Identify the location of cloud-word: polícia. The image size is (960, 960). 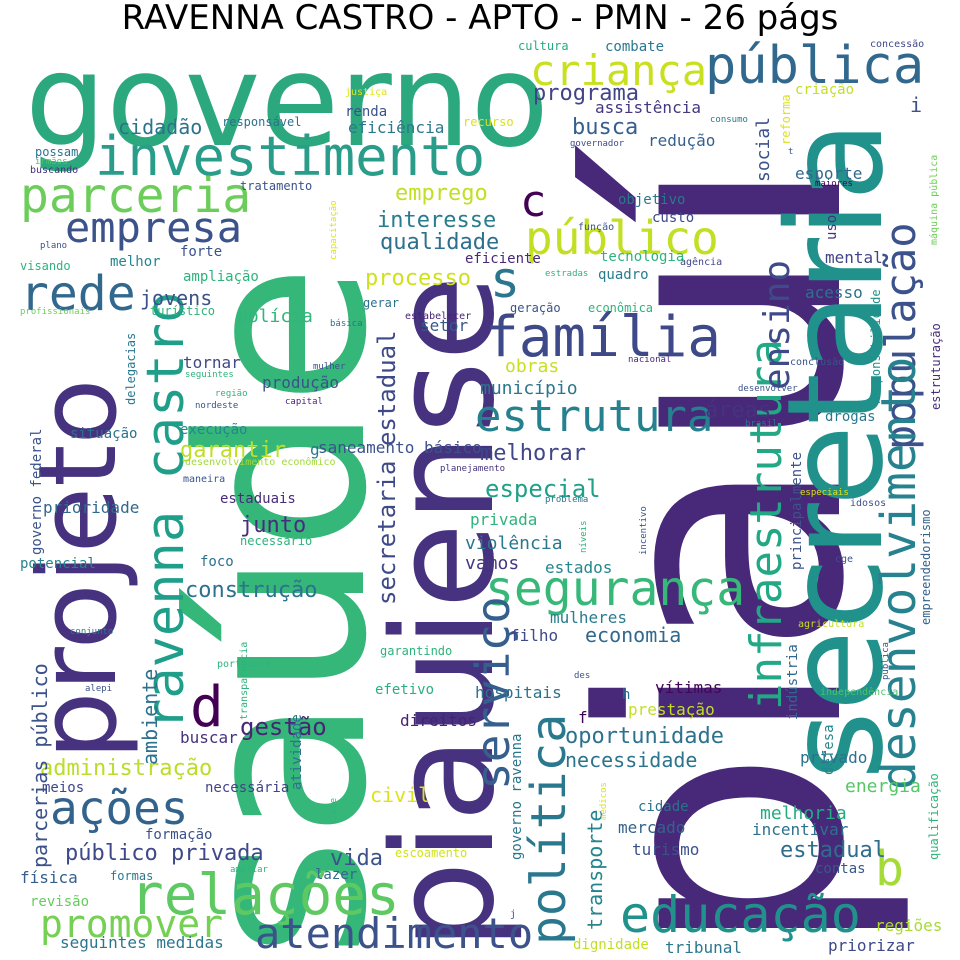
(275, 316).